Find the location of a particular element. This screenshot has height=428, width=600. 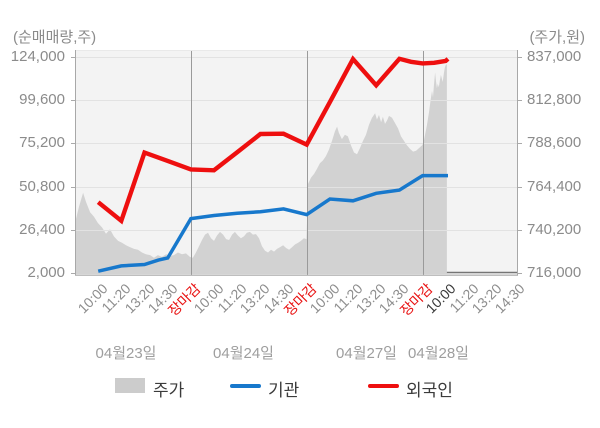

right-axis-caption: (주가,원) is located at coordinates (557, 37).